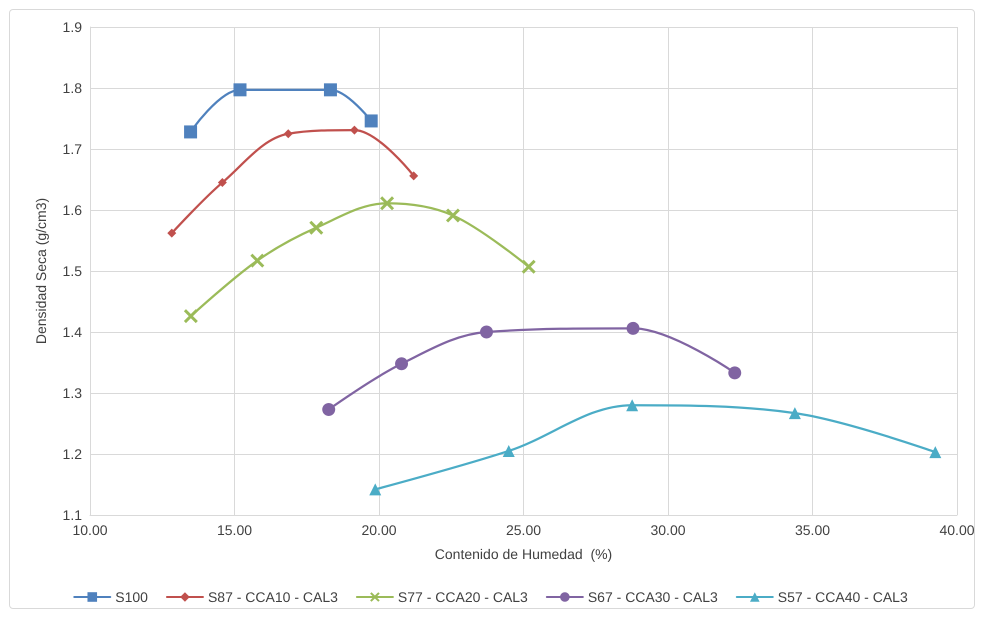 The height and width of the screenshot is (617, 981). What do you see at coordinates (72, 393) in the screenshot?
I see `y-tick-label: 1.3` at bounding box center [72, 393].